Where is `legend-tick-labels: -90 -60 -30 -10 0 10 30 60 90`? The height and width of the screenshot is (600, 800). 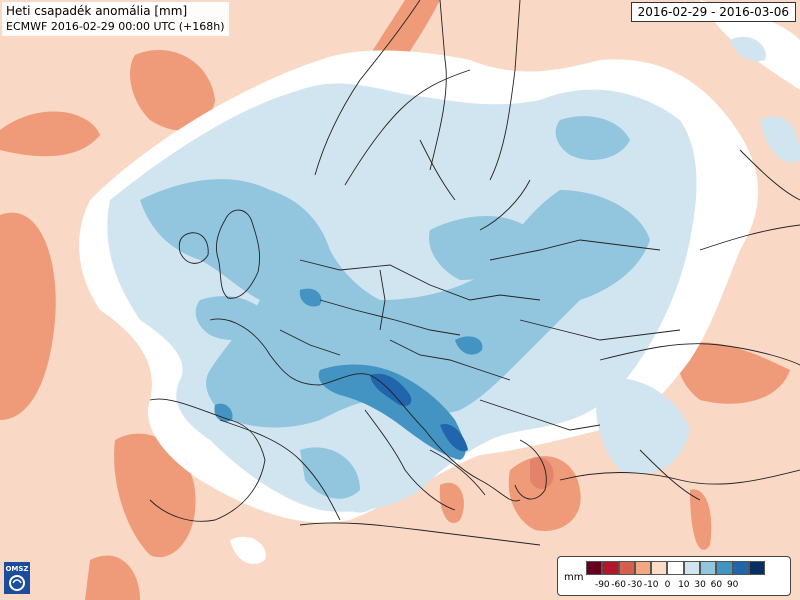
legend-tick-labels: -90 -60 -30 -10 0 10 30 60 90 is located at coordinates (686, 586).